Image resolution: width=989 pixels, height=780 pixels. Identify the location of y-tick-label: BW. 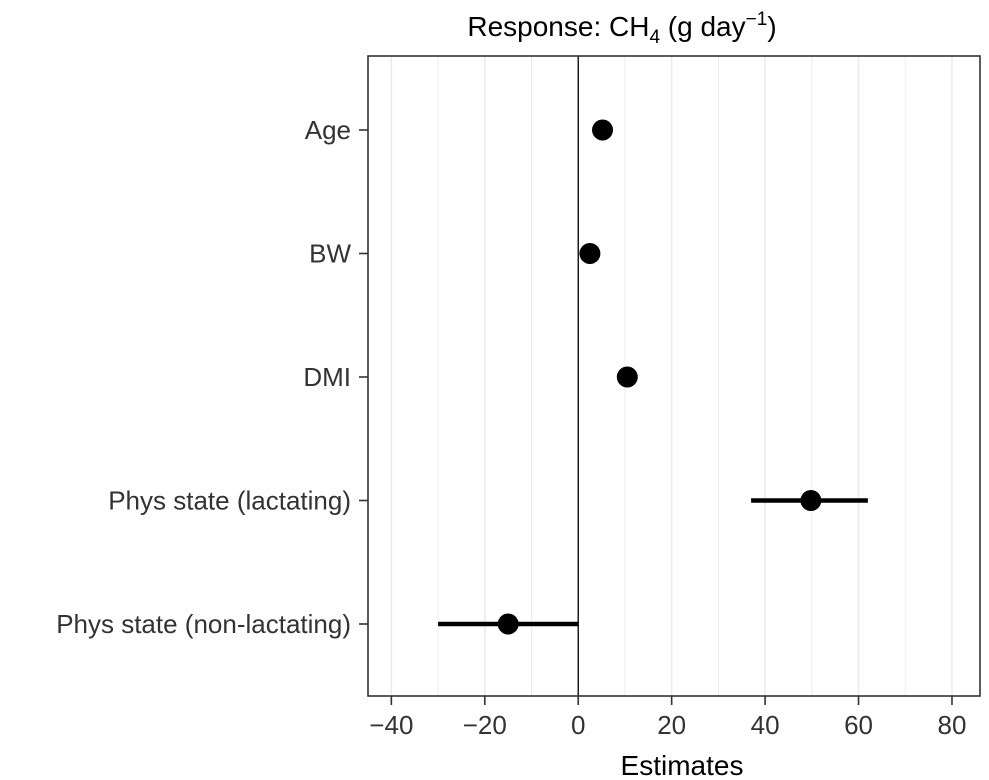
(330, 254).